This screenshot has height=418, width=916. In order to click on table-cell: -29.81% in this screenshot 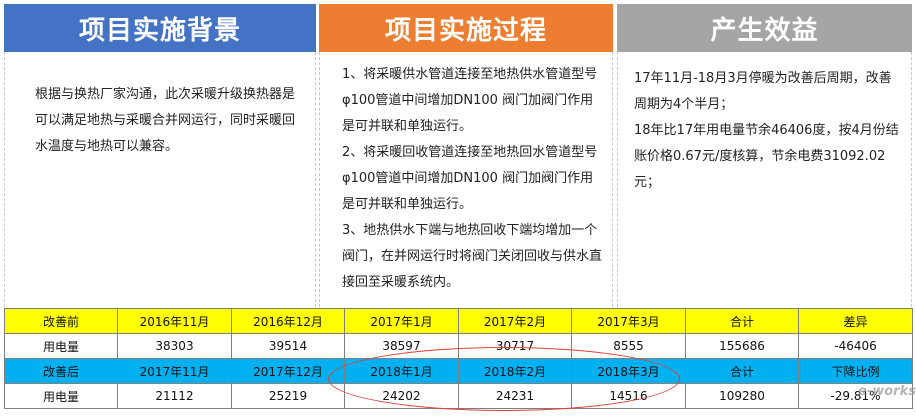, I will do `click(855, 396)`.